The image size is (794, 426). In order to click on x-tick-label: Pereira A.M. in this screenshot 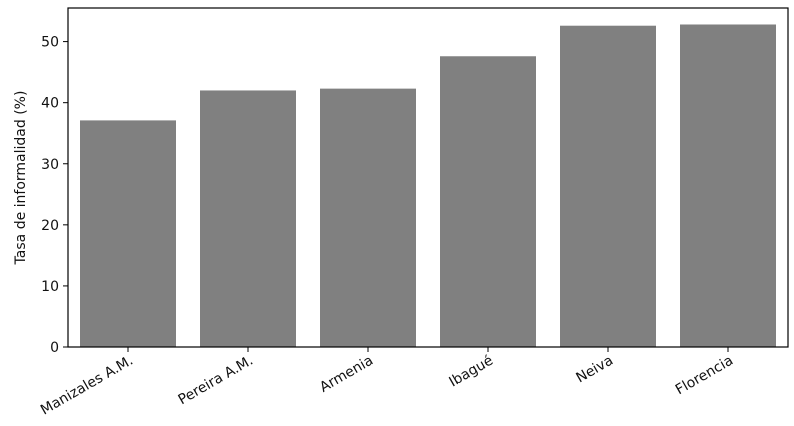, I will do `click(216, 381)`.